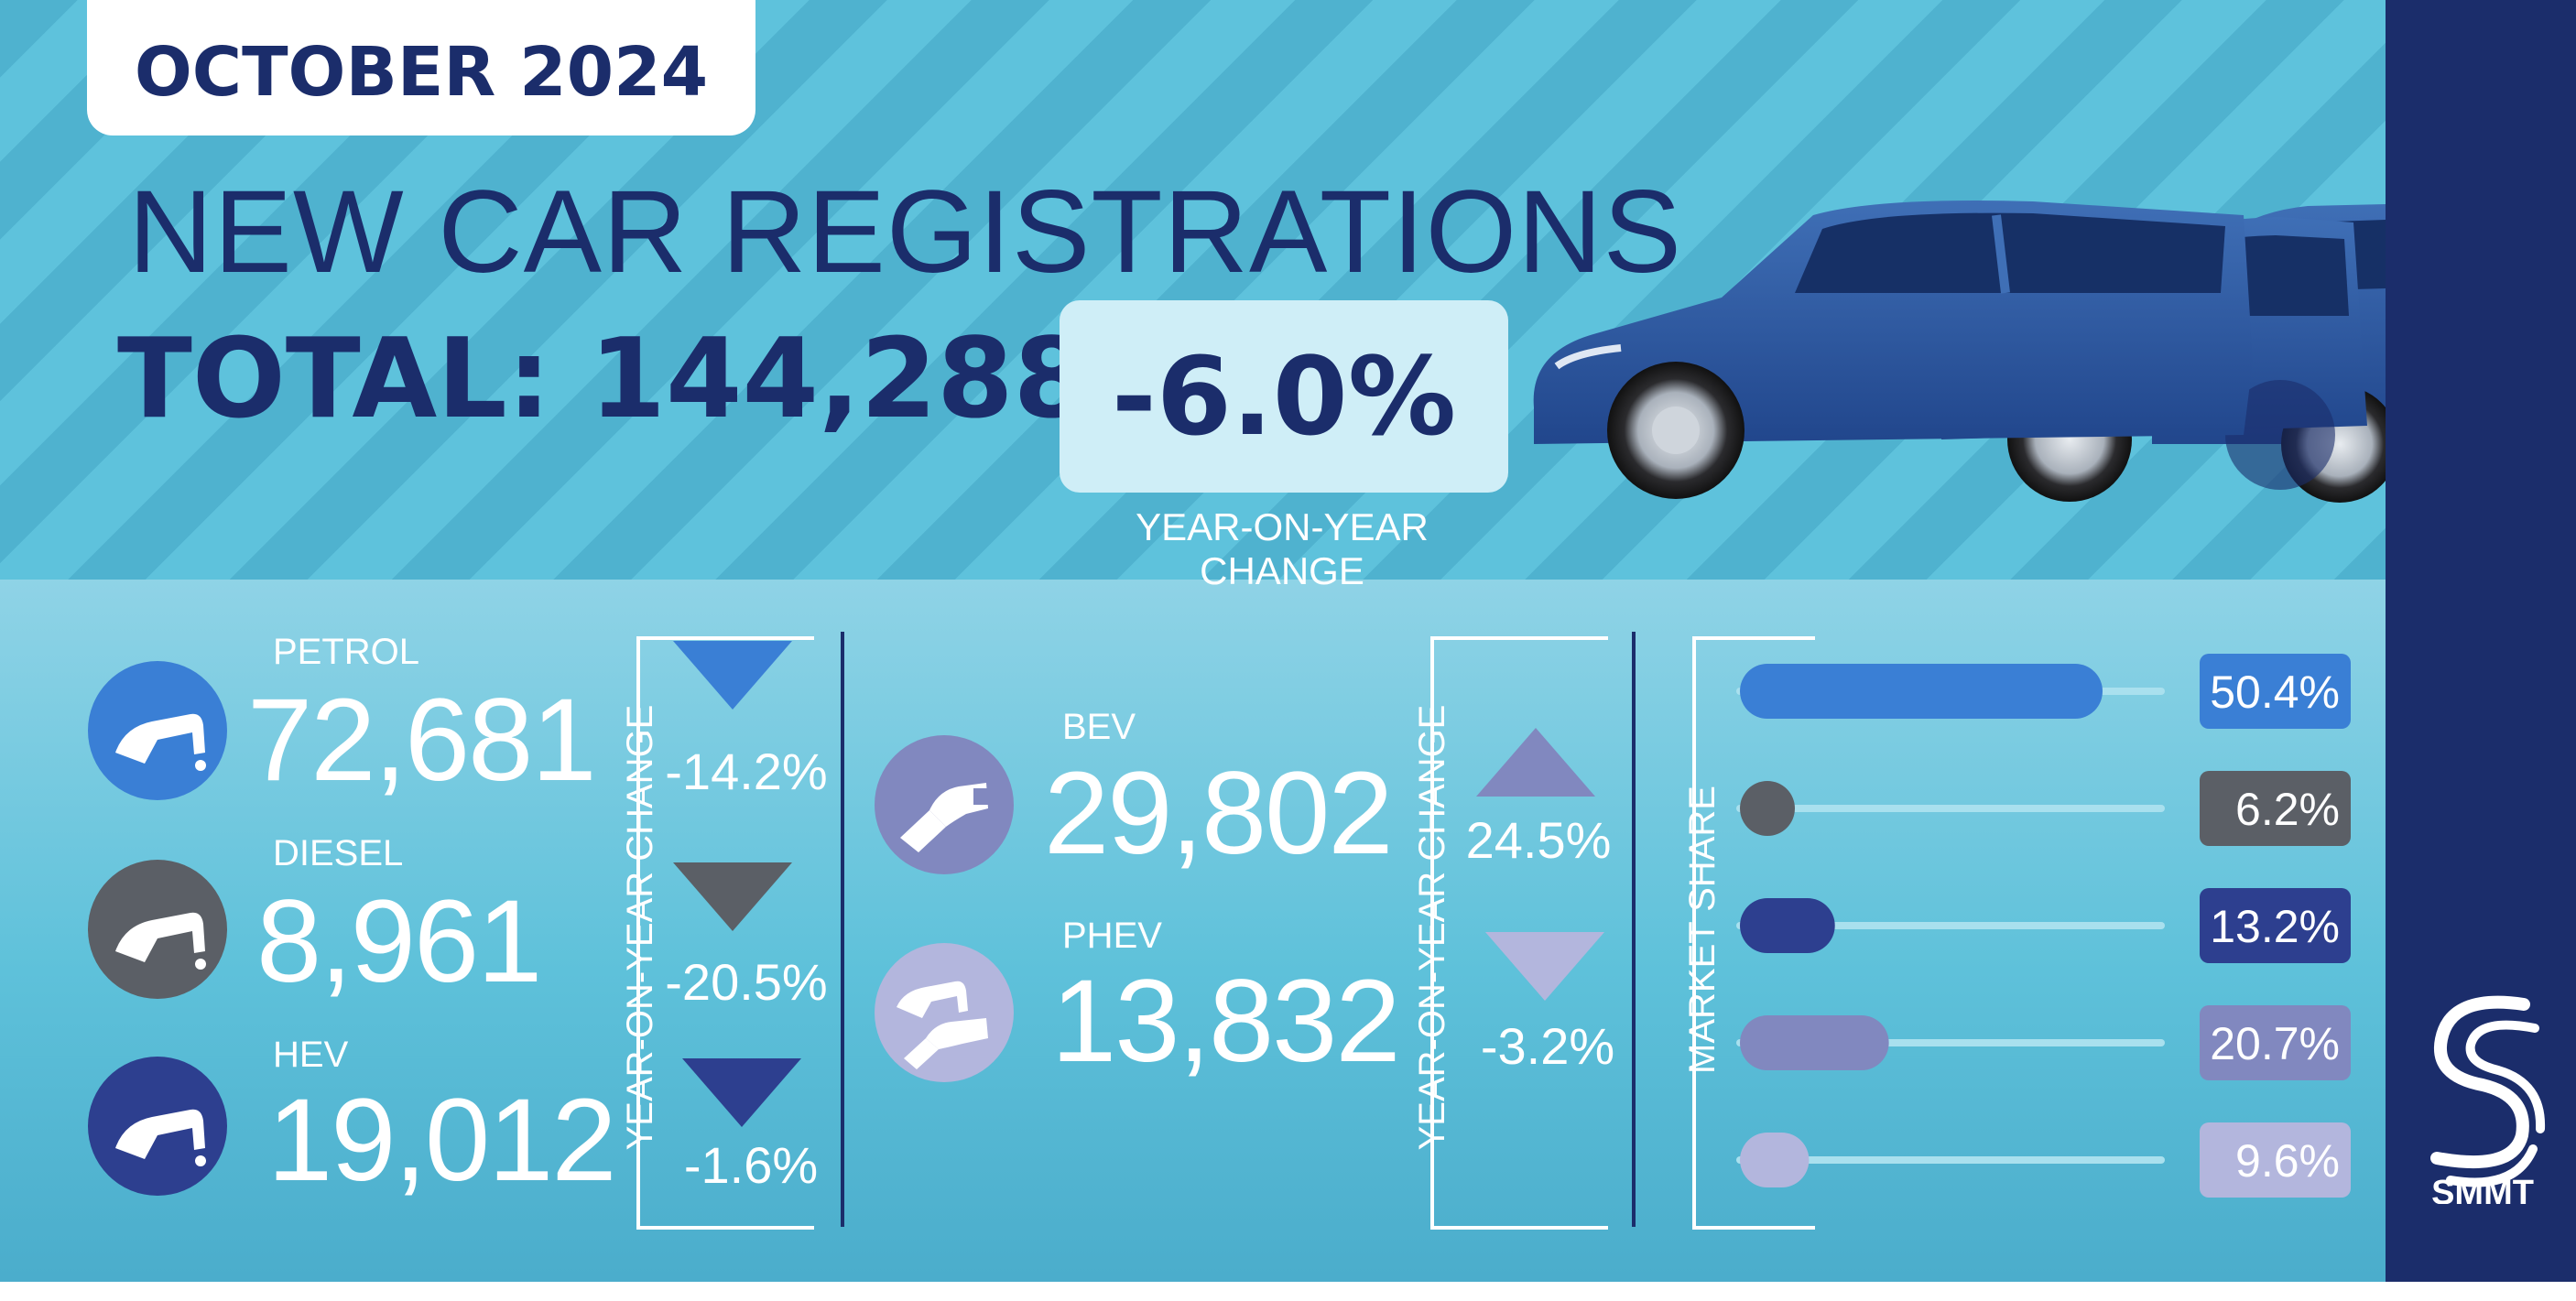 The height and width of the screenshot is (1301, 2576). Describe the element at coordinates (421, 740) in the screenshot. I see `petrol-value: 72,681` at that location.